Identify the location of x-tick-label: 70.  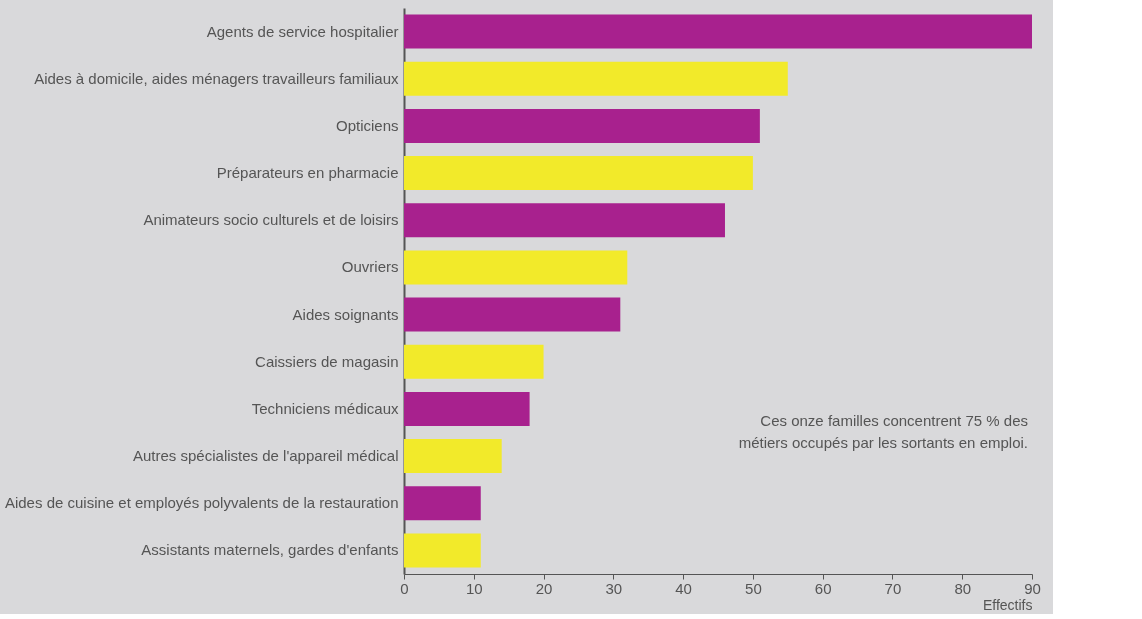
(893, 588).